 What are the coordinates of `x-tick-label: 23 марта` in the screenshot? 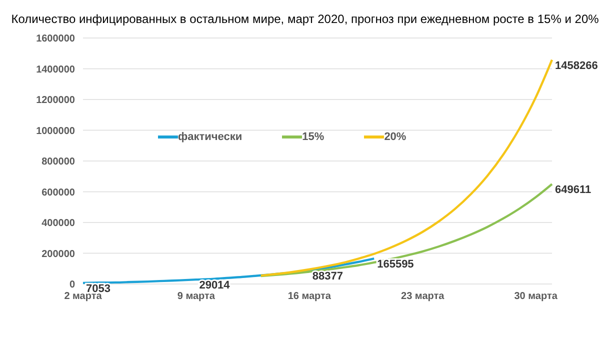 It's located at (423, 296).